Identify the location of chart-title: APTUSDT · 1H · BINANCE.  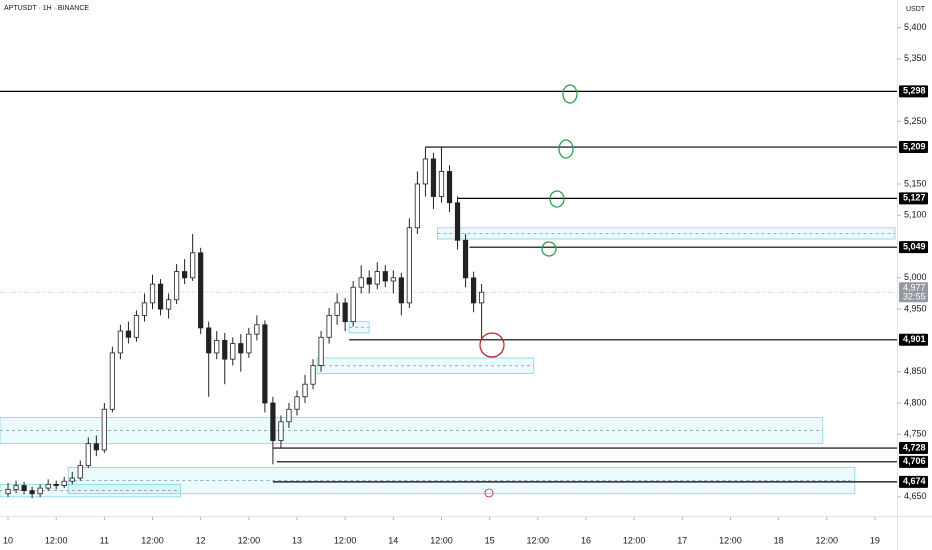
(46, 8).